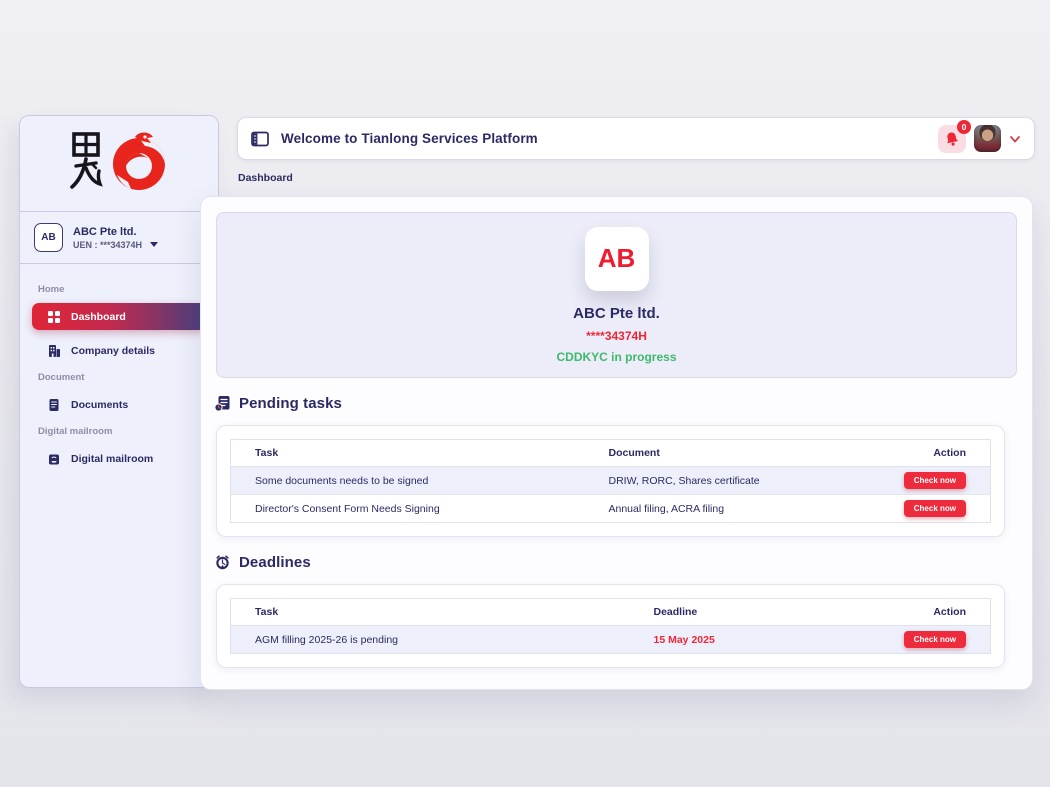 The height and width of the screenshot is (787, 1050). Describe the element at coordinates (51, 289) in the screenshot. I see `nav-section-home: Home` at that location.